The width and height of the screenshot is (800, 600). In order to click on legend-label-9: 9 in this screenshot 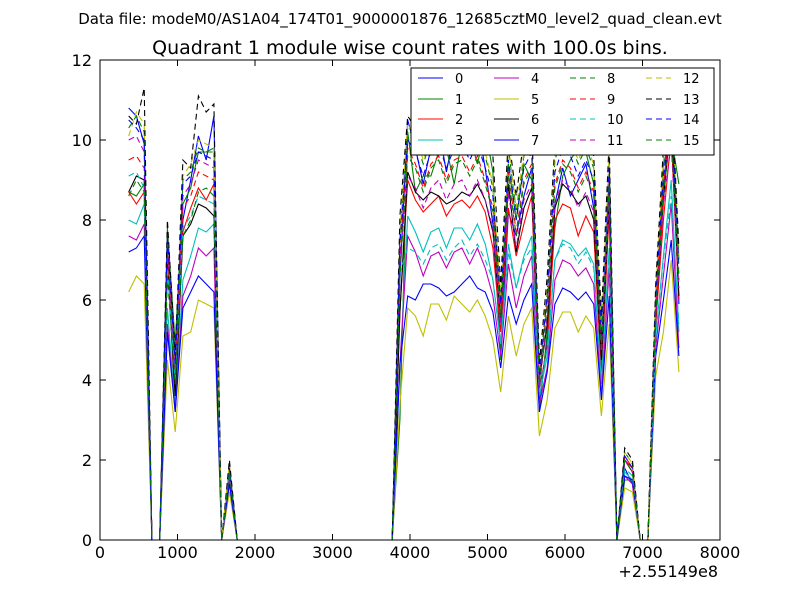, I will do `click(611, 100)`.